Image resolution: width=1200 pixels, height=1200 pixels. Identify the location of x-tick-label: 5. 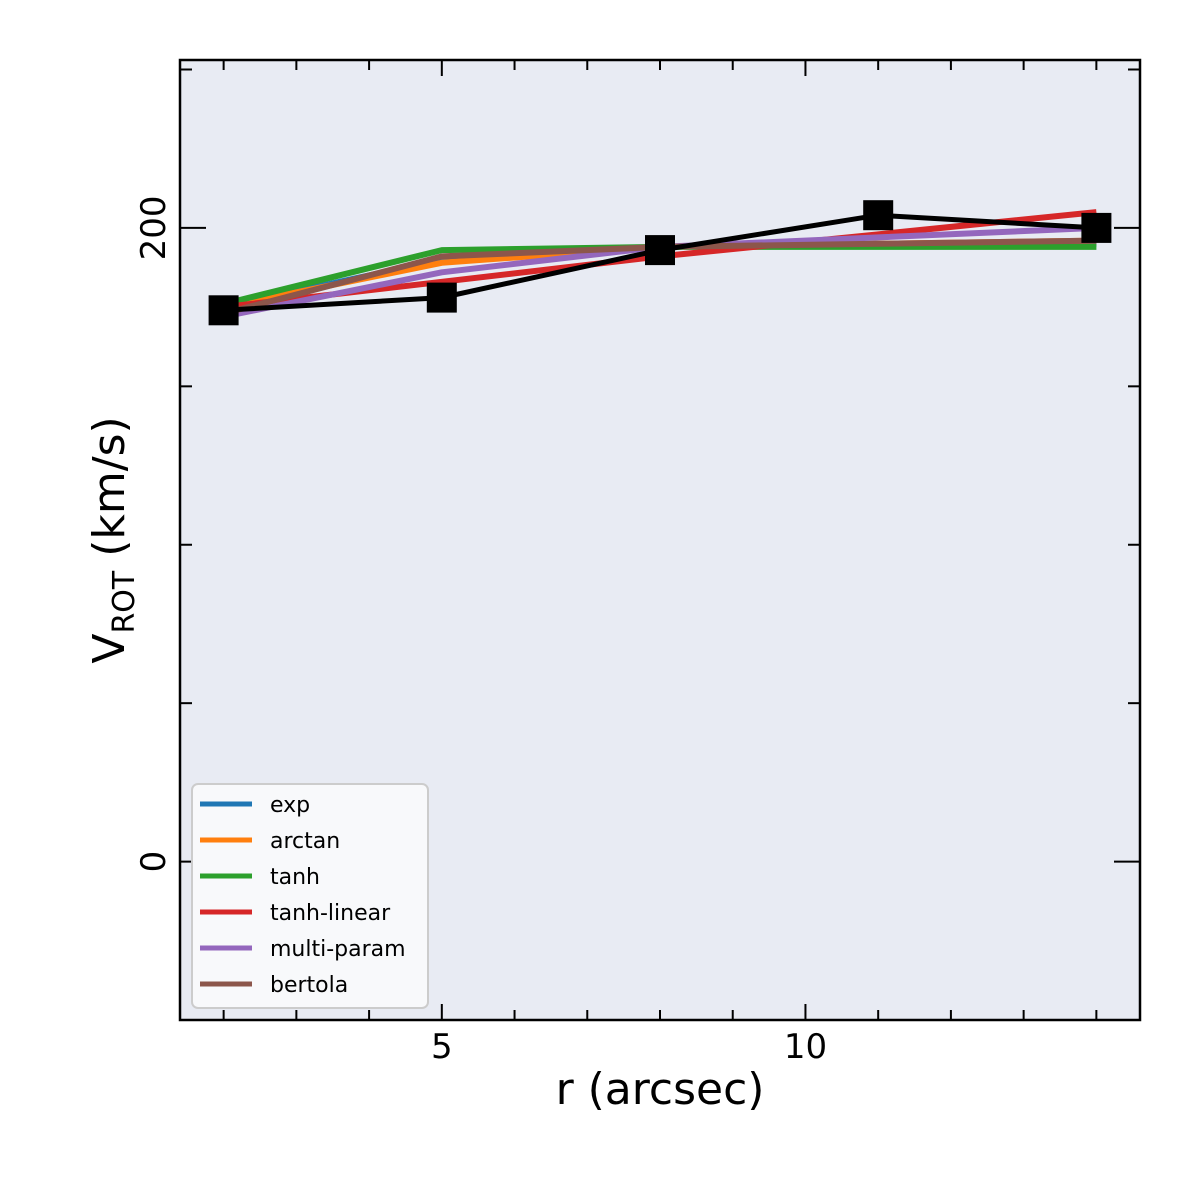
(442, 1047).